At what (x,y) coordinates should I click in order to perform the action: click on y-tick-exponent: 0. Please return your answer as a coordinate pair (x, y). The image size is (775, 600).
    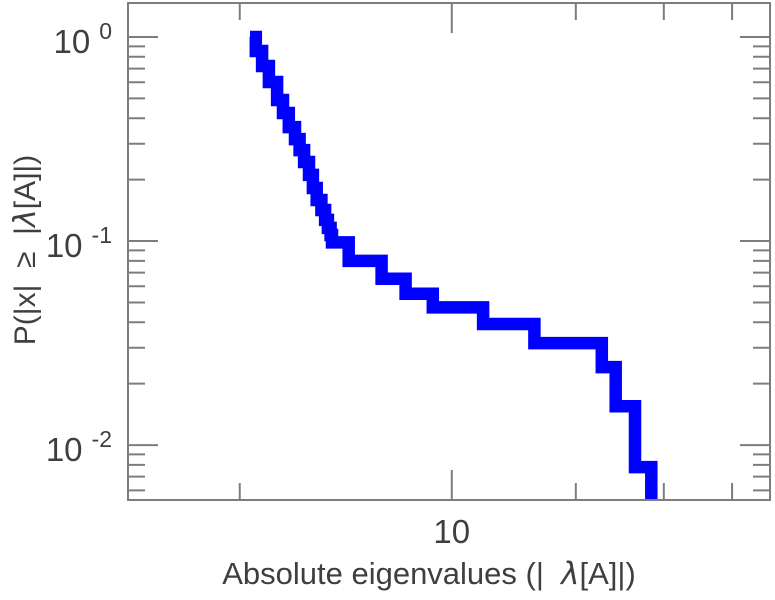
    Looking at the image, I should click on (105, 31).